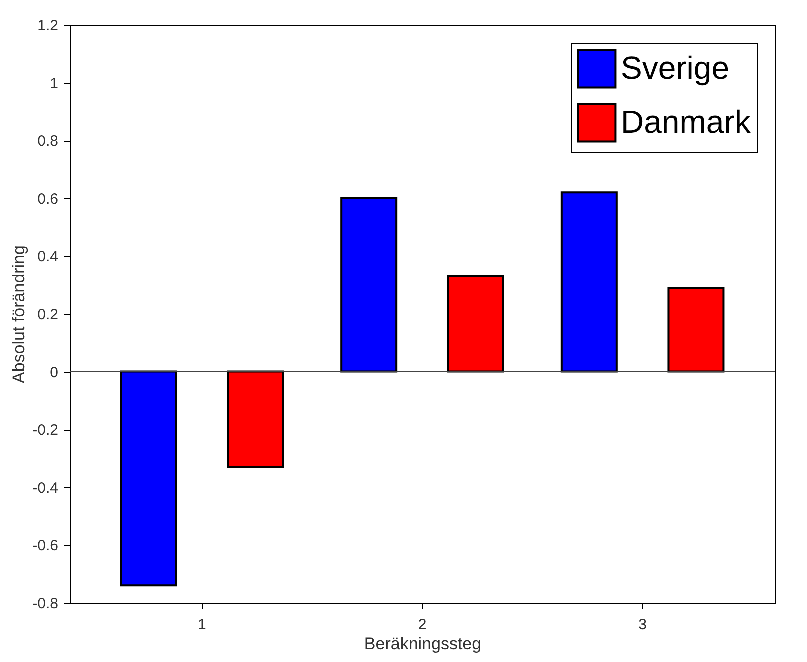 The height and width of the screenshot is (662, 807). Describe the element at coordinates (423, 644) in the screenshot. I see `x-axis-title: Beräkningssteg` at that location.